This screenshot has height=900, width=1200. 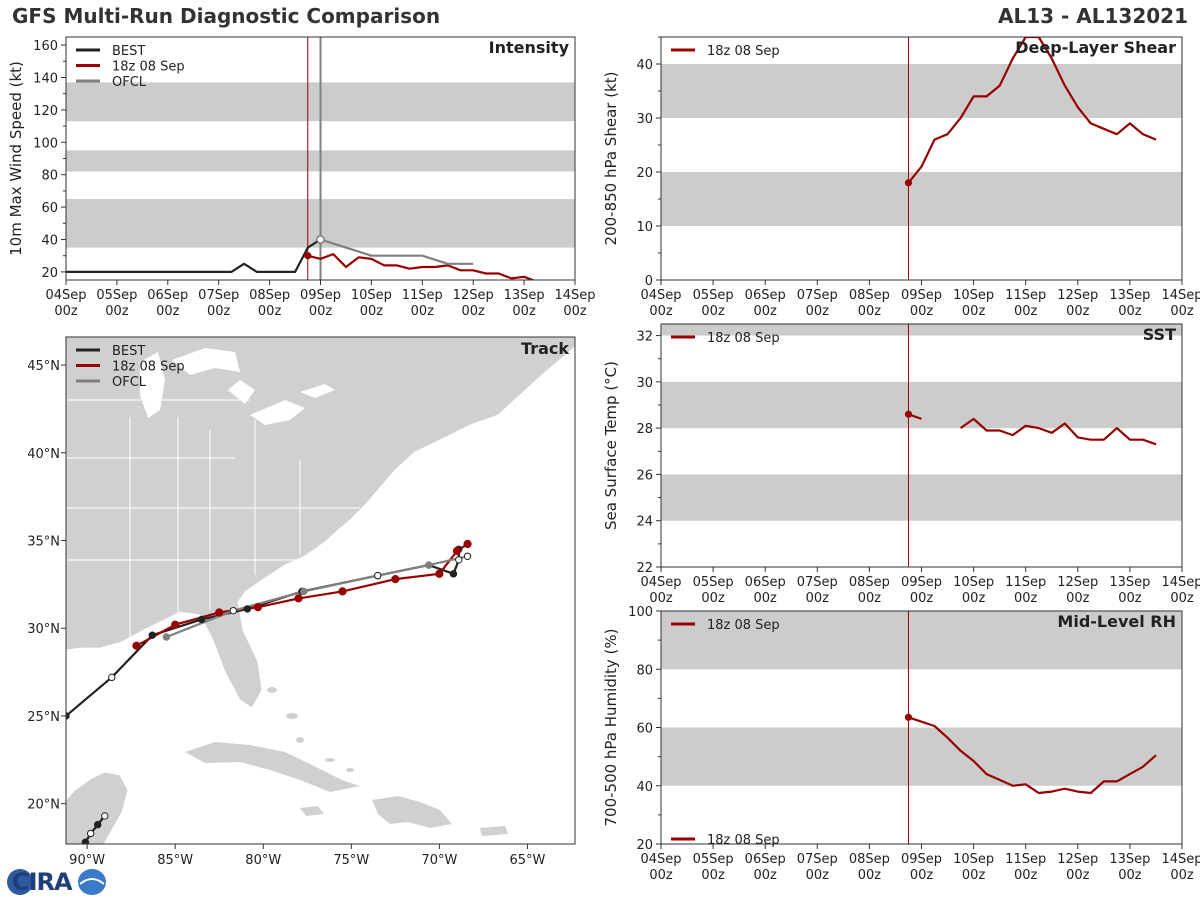 What do you see at coordinates (1129, 295) in the screenshot?
I see `shear-xtick-label-day: 13Sep` at bounding box center [1129, 295].